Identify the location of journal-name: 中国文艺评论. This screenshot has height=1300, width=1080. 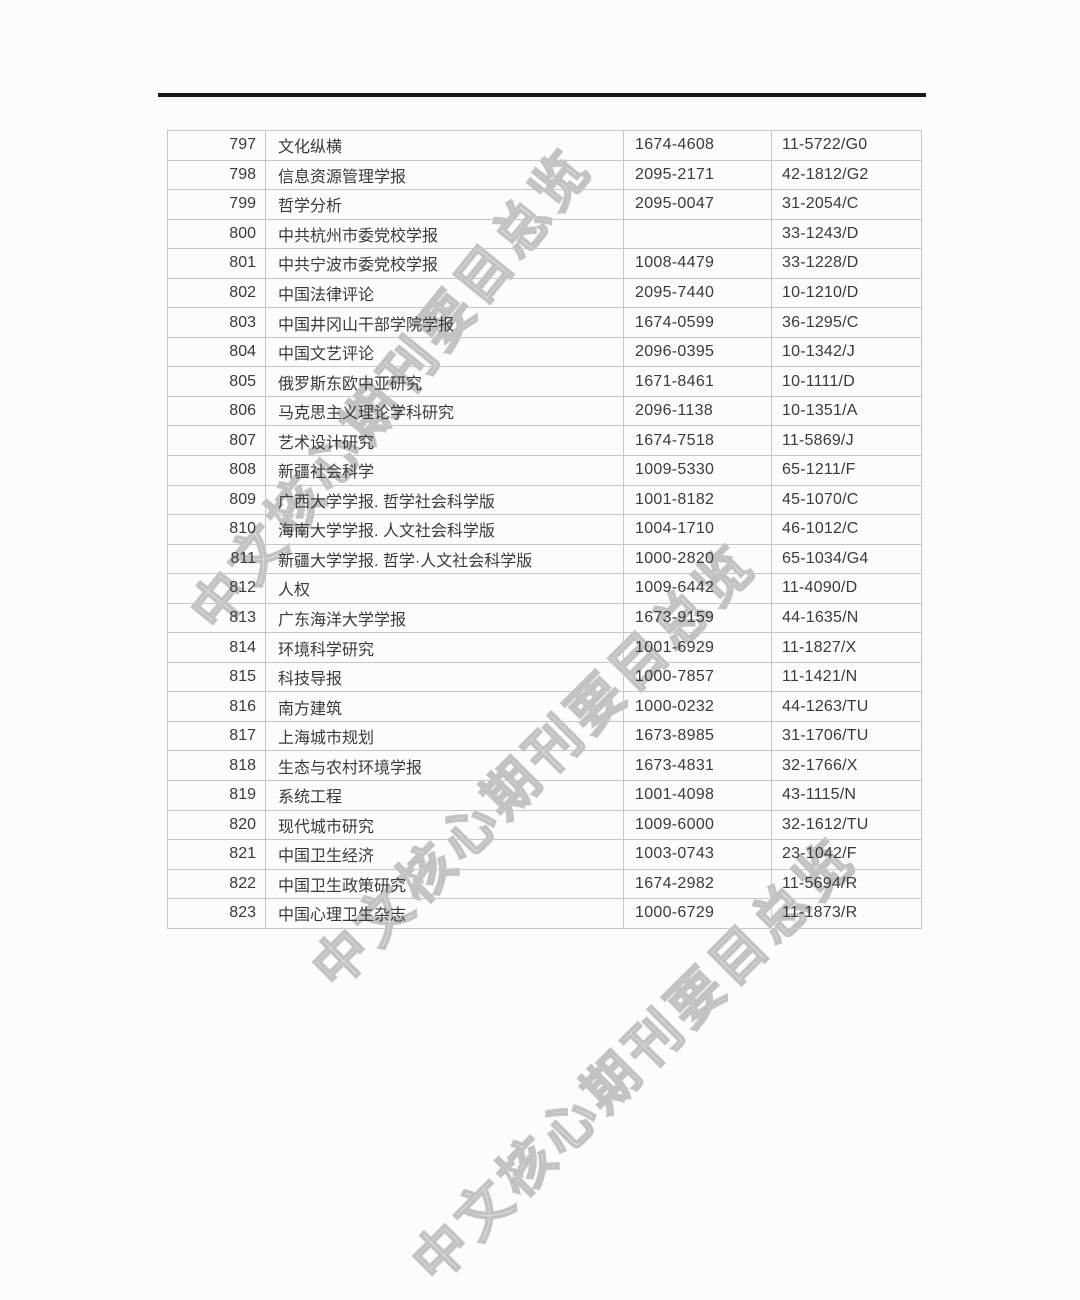
(444, 352).